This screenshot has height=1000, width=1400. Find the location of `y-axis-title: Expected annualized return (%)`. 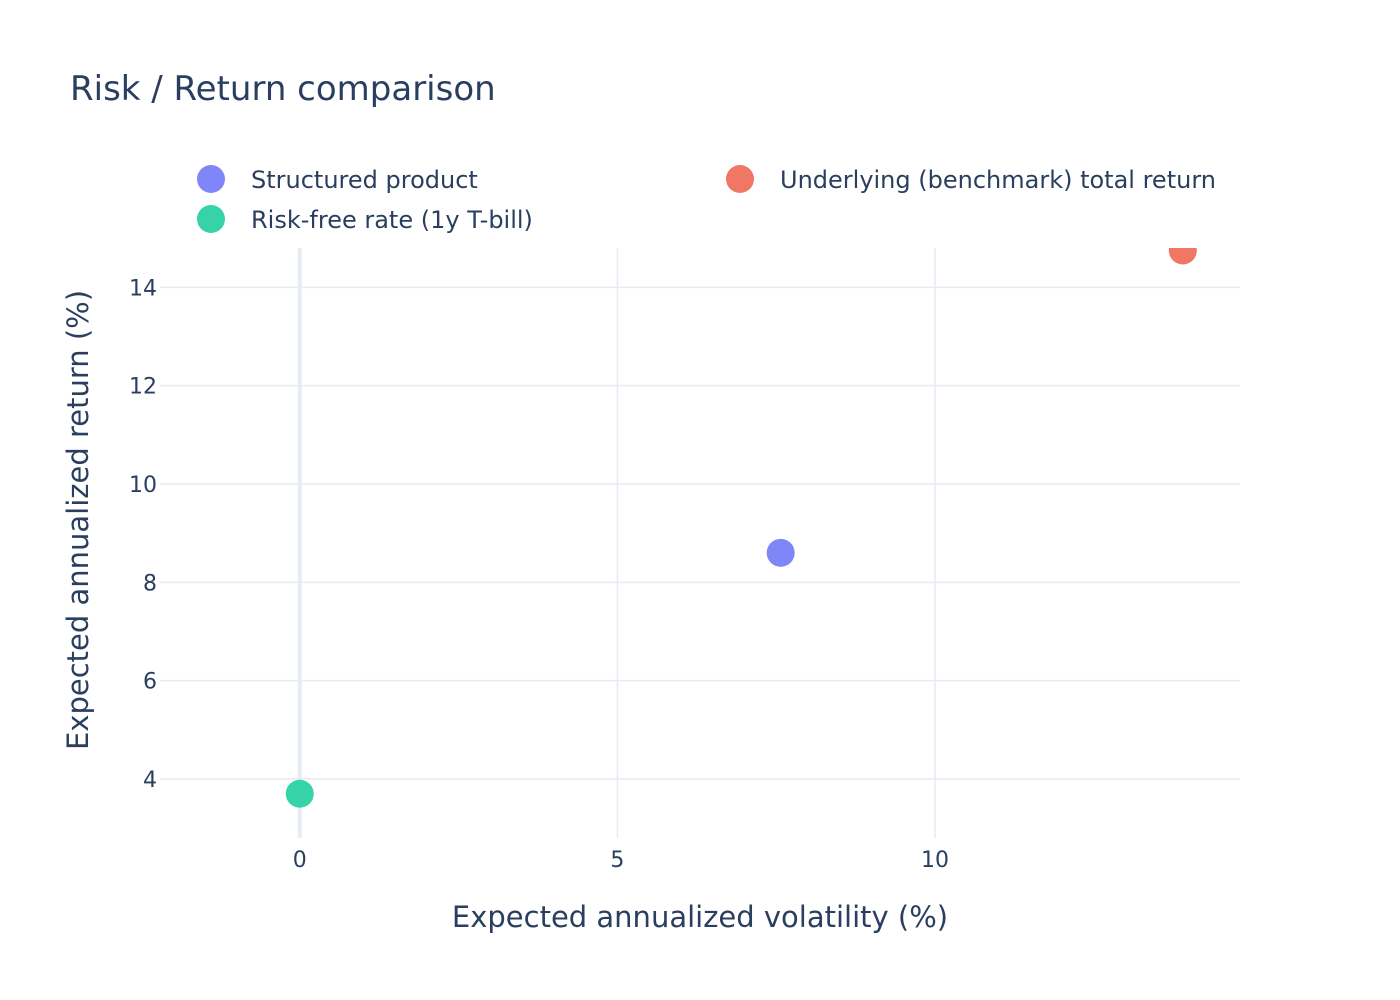

y-axis-title: Expected annualized return (%) is located at coordinates (78, 520).